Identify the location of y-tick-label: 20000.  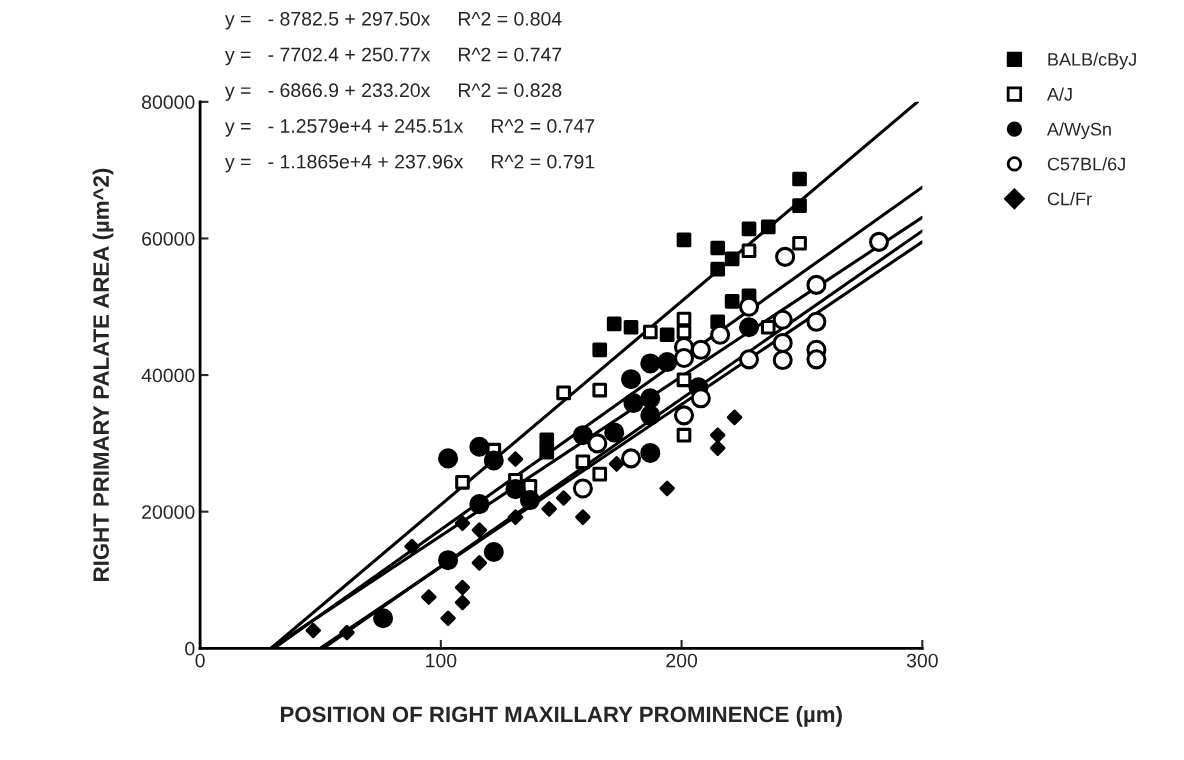
(168, 512).